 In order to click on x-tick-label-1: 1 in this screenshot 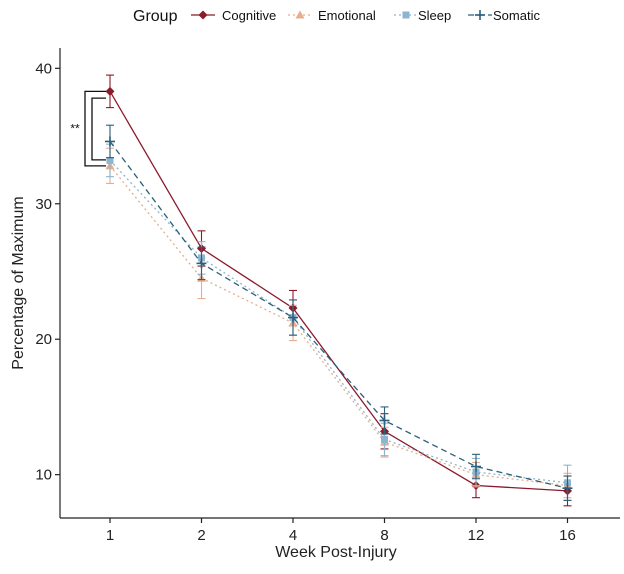, I will do `click(110, 535)`.